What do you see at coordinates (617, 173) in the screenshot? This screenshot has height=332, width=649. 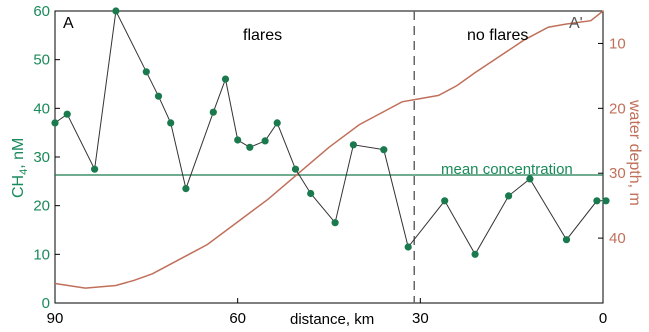 I see `y-right-tick-label: 30` at bounding box center [617, 173].